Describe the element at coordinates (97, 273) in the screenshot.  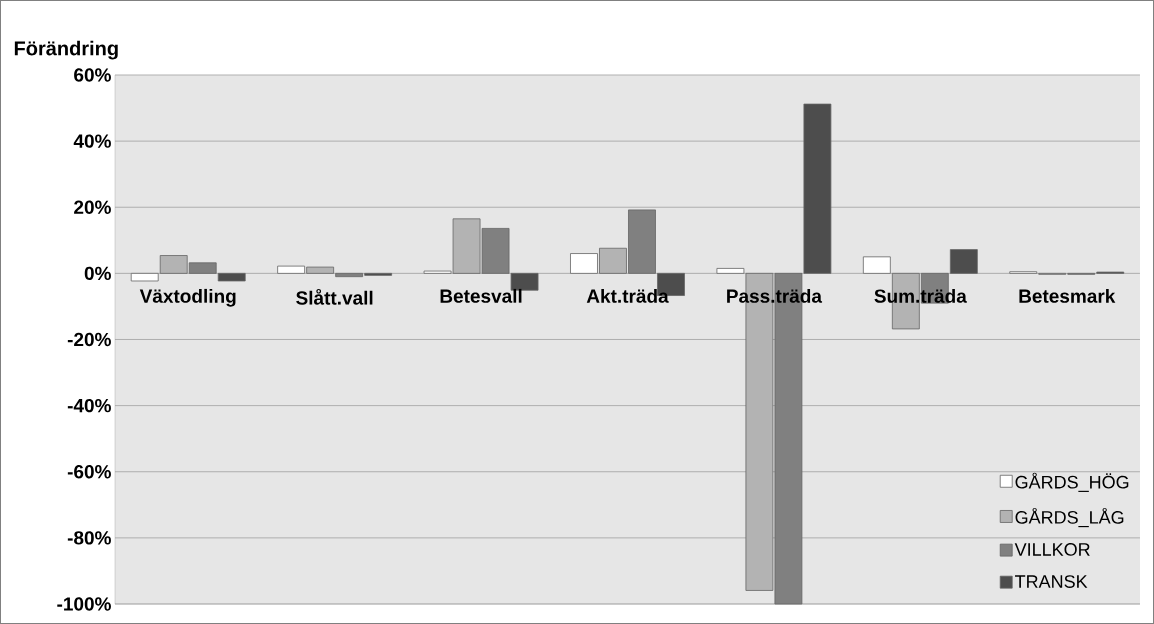
I see `y-tick-label: 0%` at that location.